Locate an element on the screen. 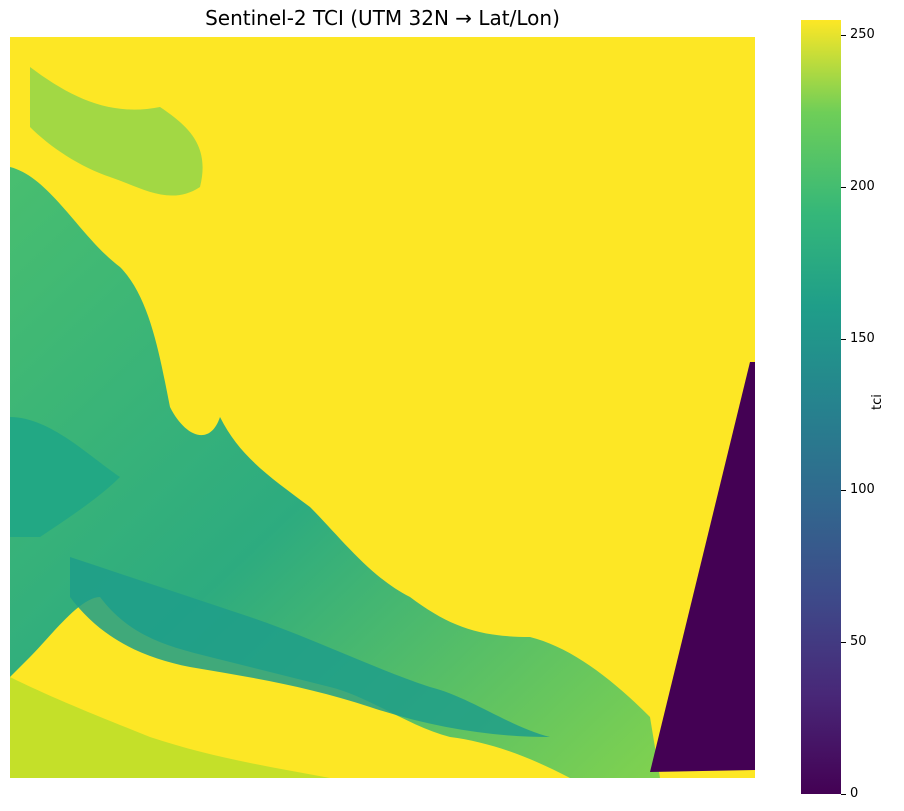 The image size is (904, 811). colorbar-gradient is located at coordinates (821, 407).